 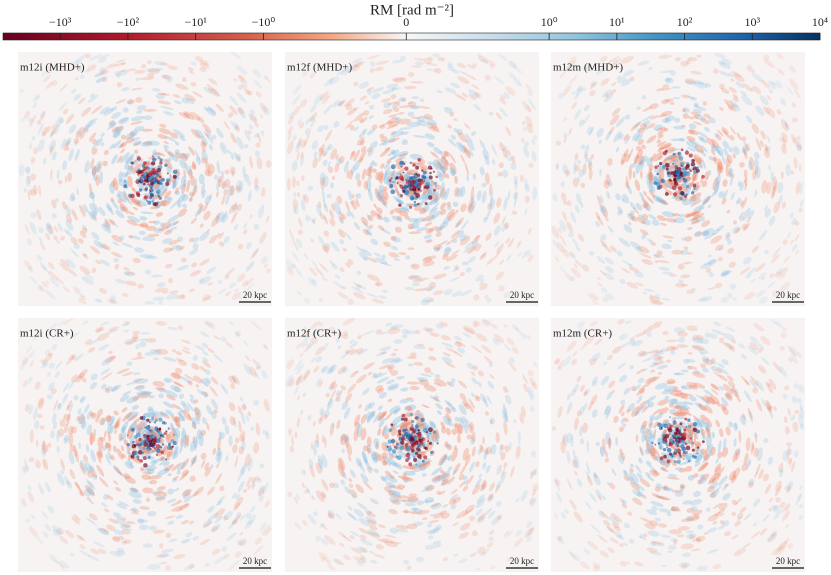 I want to click on colorbar-tick-label: 10³, so click(x=752, y=22).